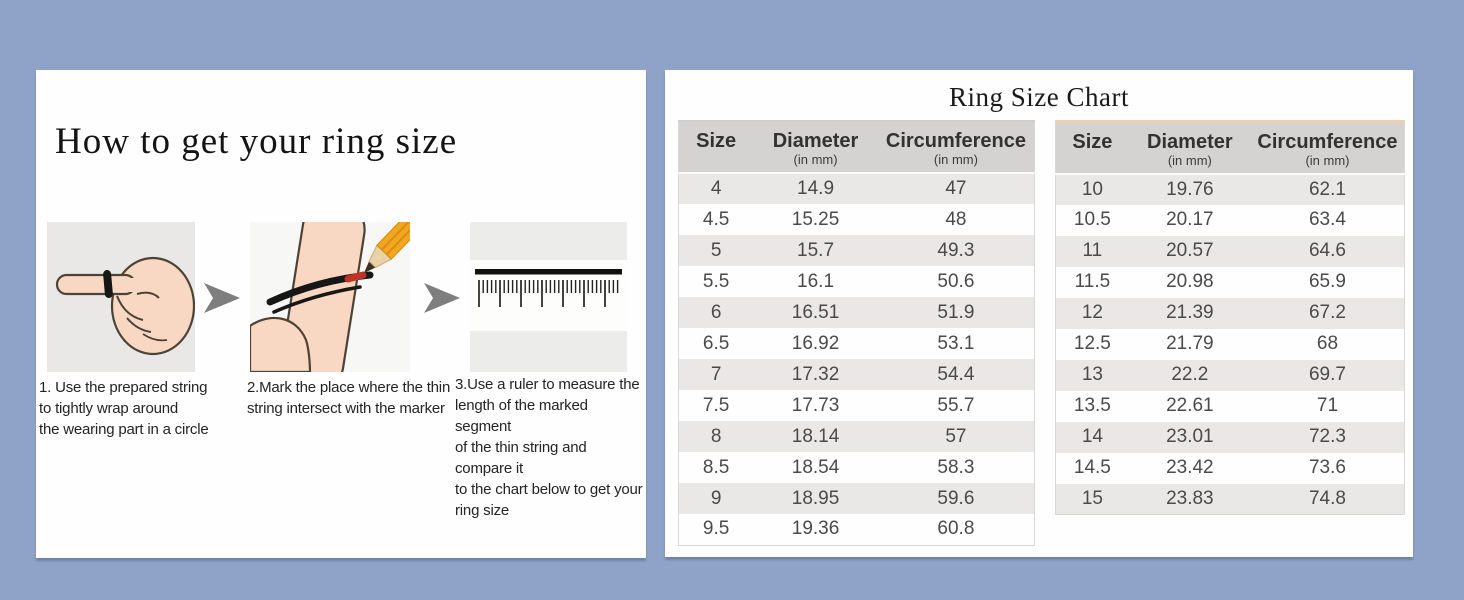 The width and height of the screenshot is (1464, 600). What do you see at coordinates (1327, 189) in the screenshot?
I see `size-cell: 62.1` at bounding box center [1327, 189].